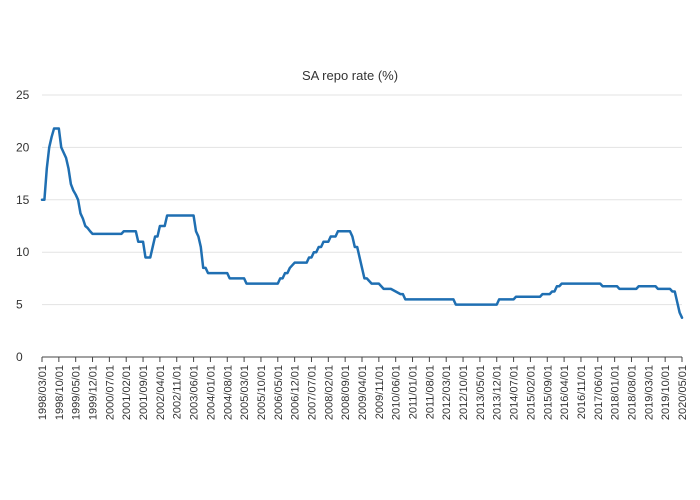  Describe the element at coordinates (350, 75) in the screenshot. I see `chart-title: SA repo rate (%)` at that location.